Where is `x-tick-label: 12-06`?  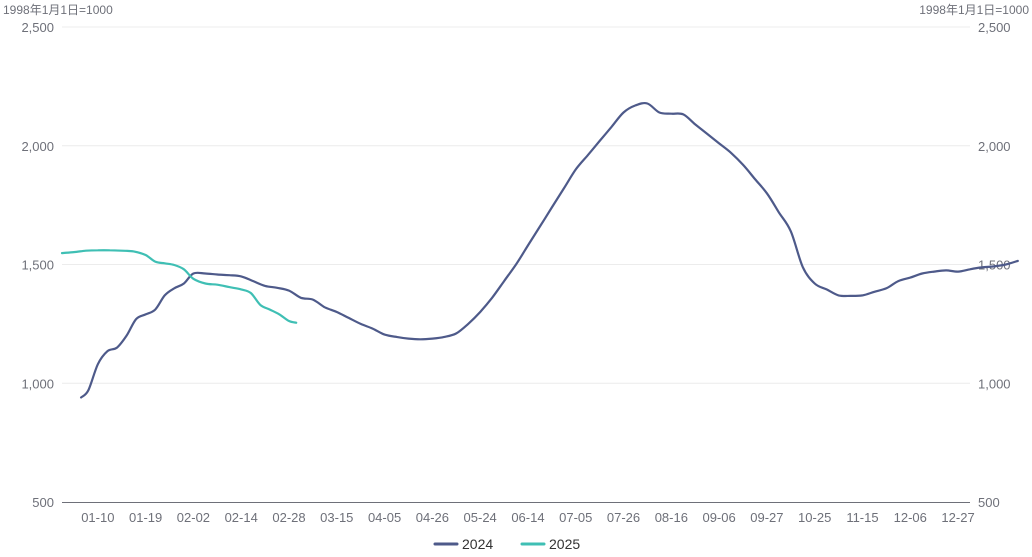 x-tick-label: 12-06 is located at coordinates (910, 517).